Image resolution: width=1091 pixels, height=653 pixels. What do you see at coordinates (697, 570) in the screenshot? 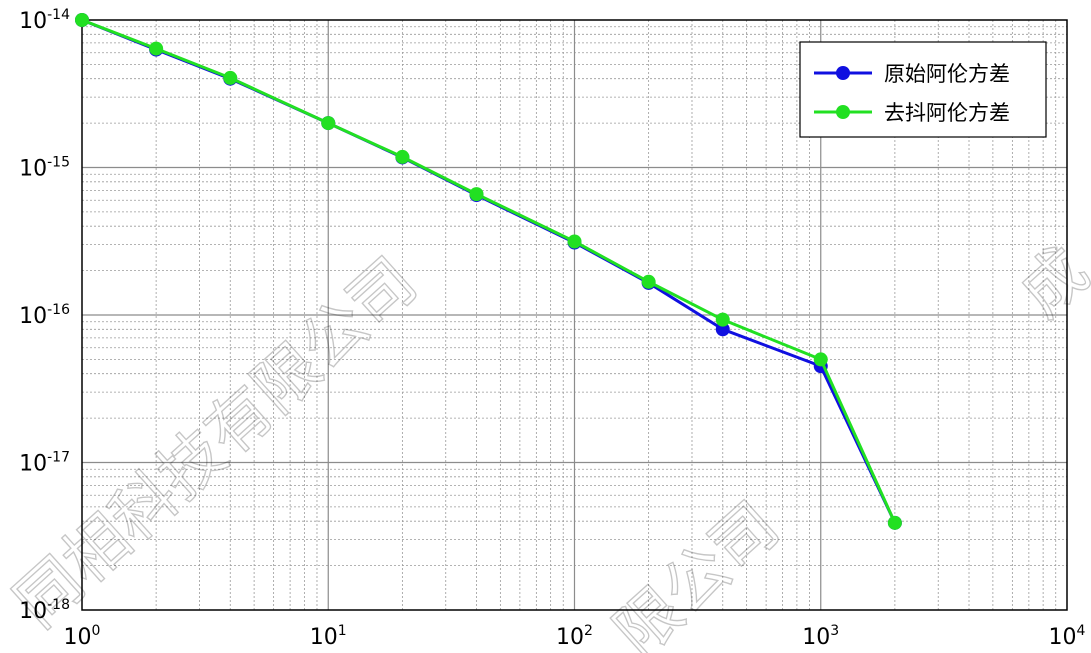
I see `watermark-text-b: 限公司` at bounding box center [697, 570].